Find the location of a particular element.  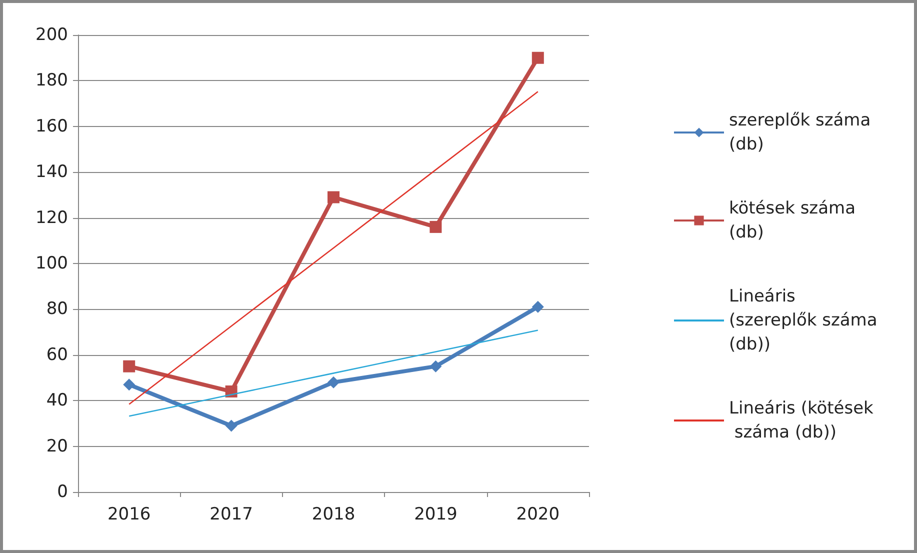

y-tick-label: 40 is located at coordinates (57, 400).